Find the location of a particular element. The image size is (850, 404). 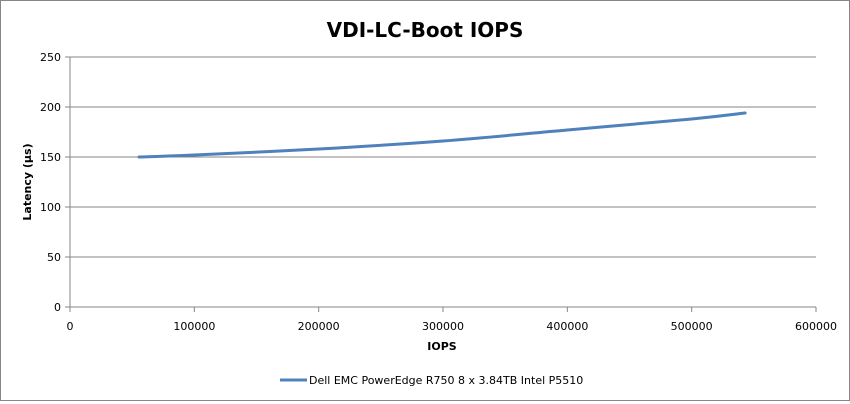

y-tick-label: 200 is located at coordinates (50, 107).